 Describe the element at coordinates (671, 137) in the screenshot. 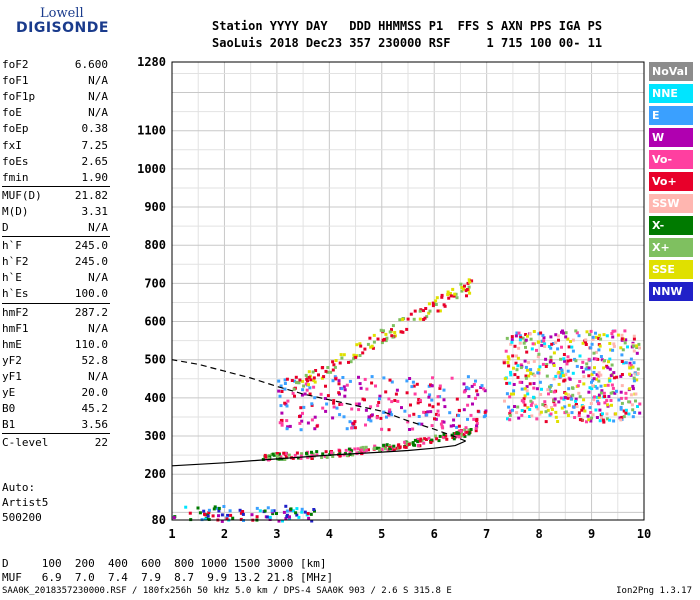

I see `legend-item-w: W` at that location.